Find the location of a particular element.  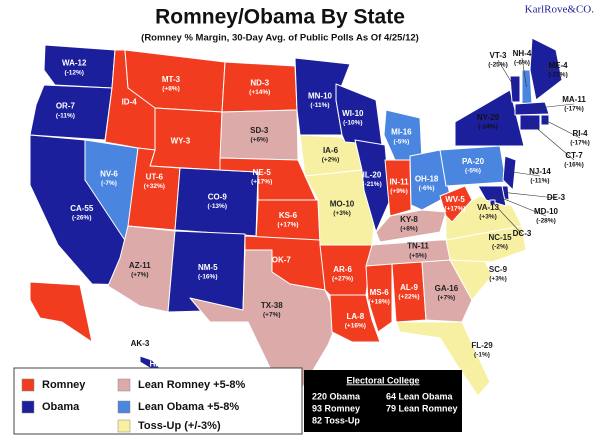

state-label: NJ-14 is located at coordinates (540, 171).